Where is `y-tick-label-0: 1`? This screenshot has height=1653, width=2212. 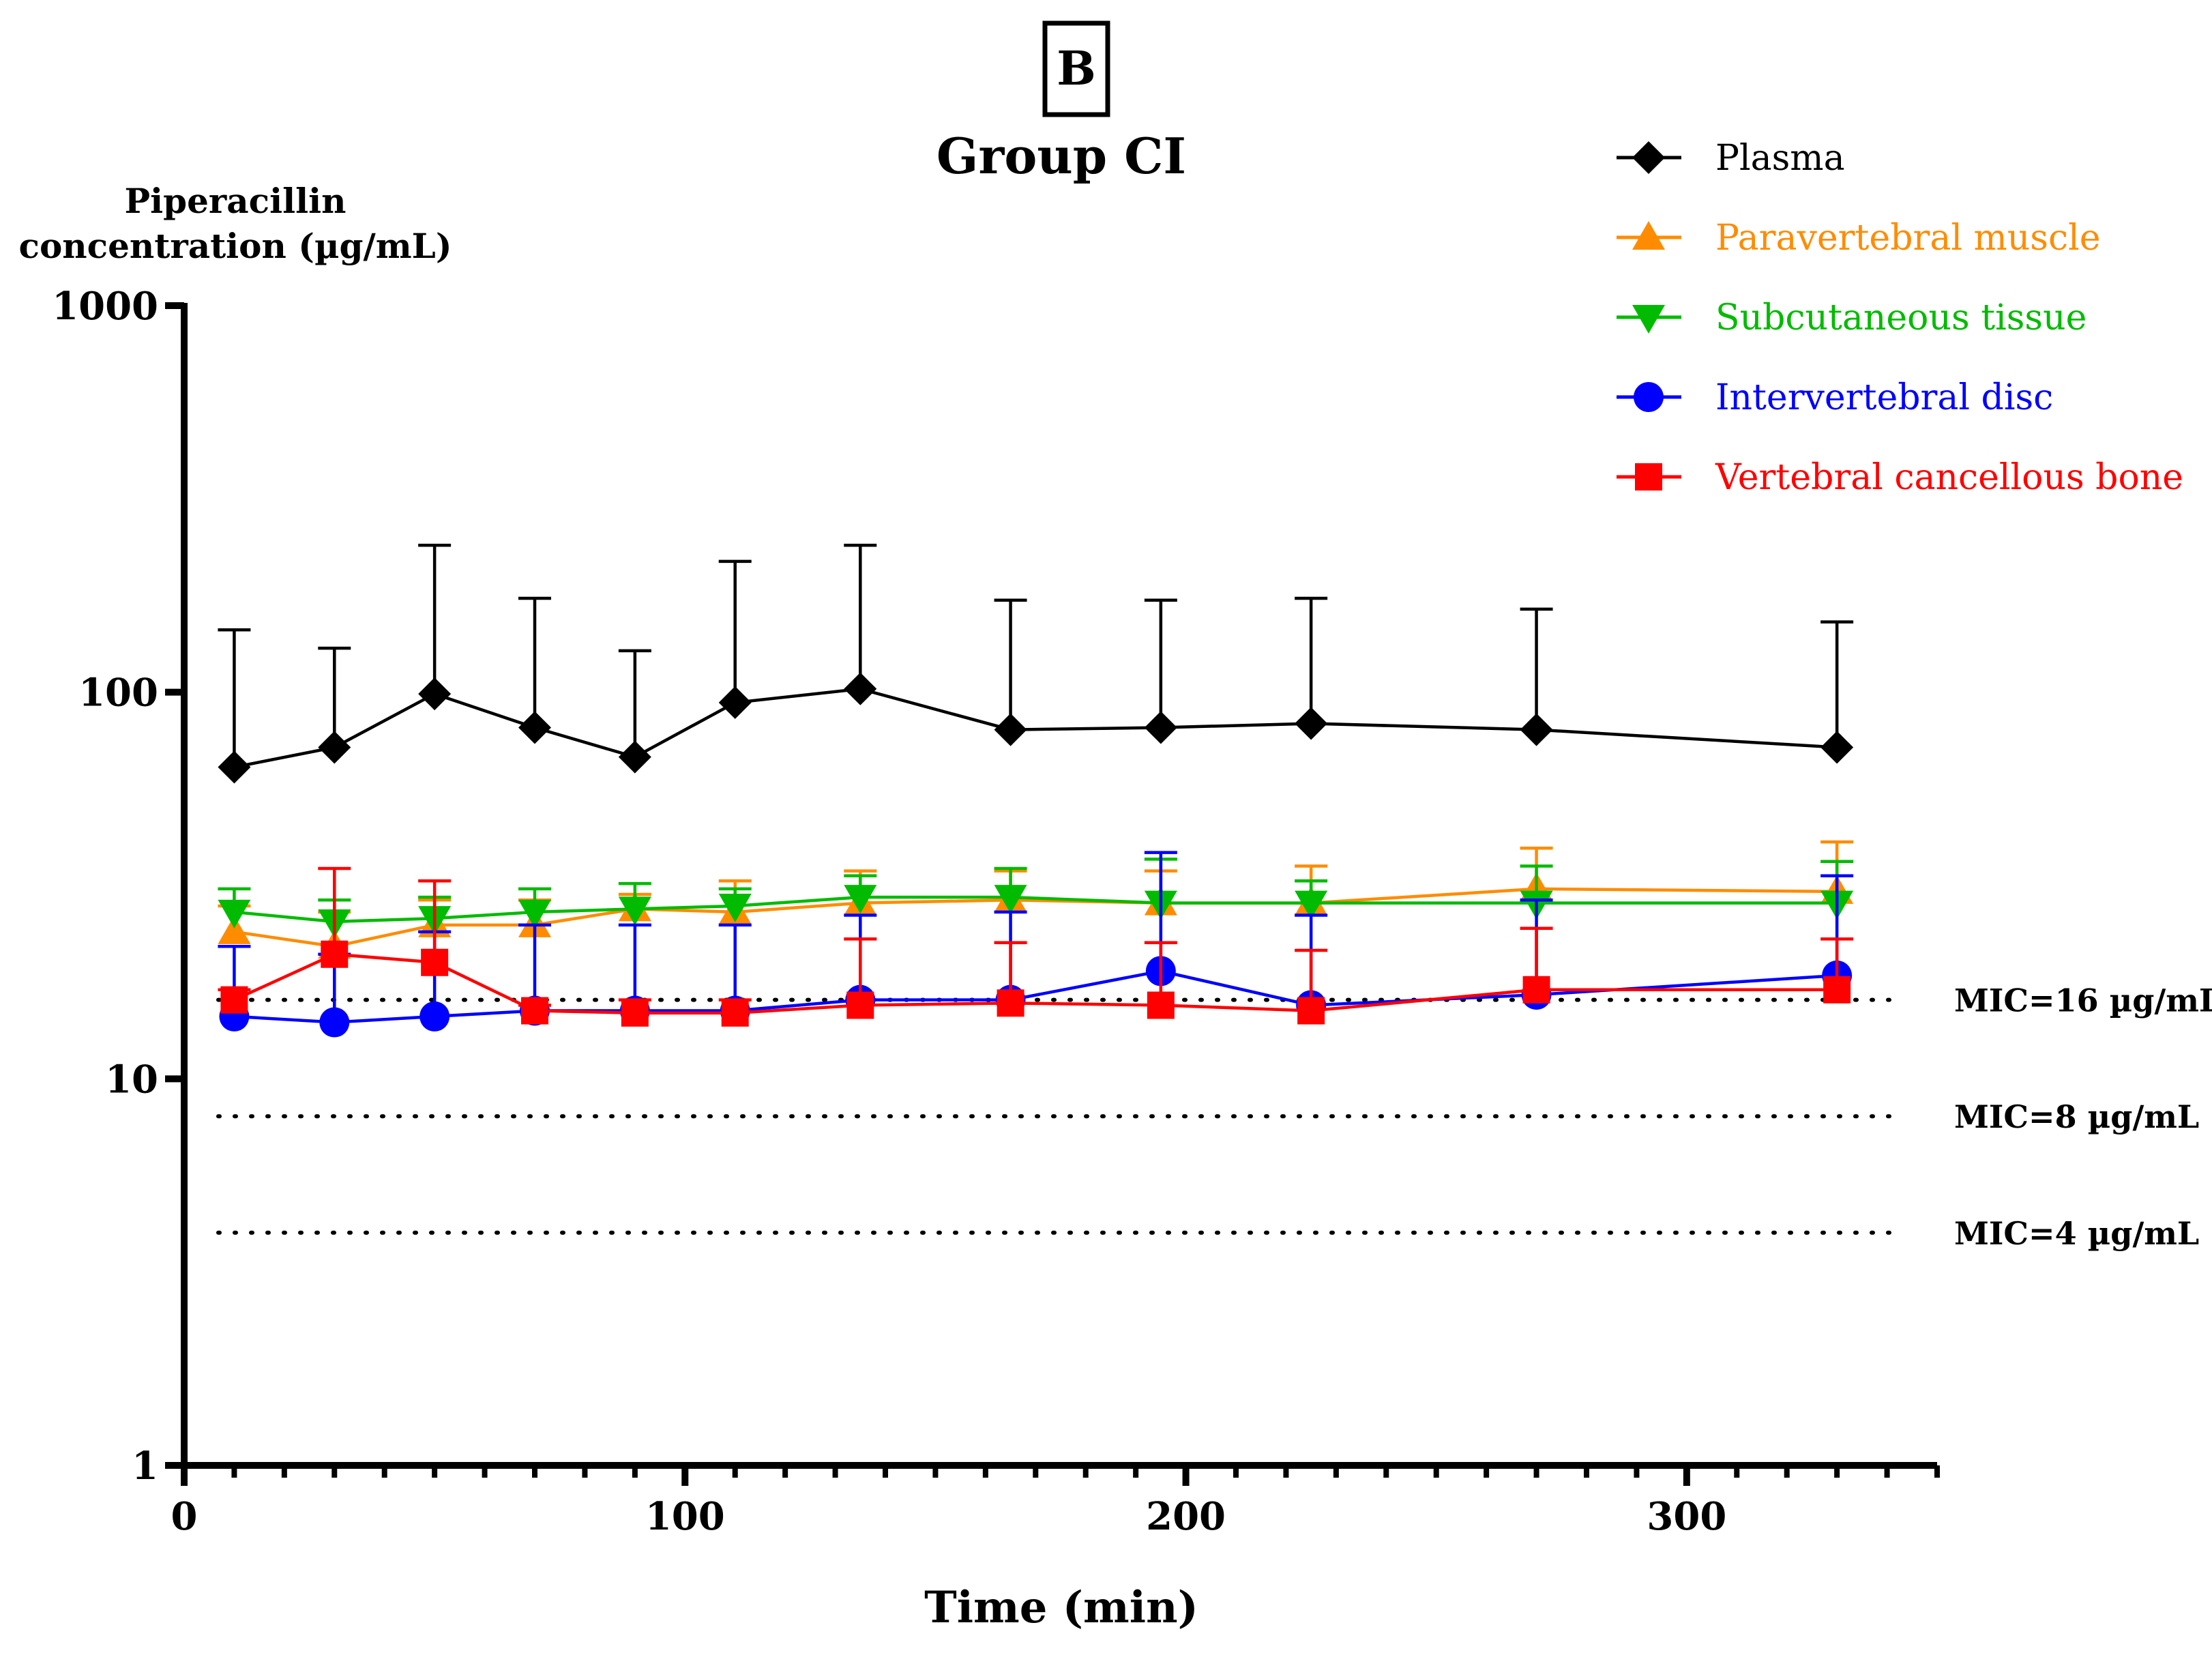
y-tick-label-0: 1 is located at coordinates (145, 1466).